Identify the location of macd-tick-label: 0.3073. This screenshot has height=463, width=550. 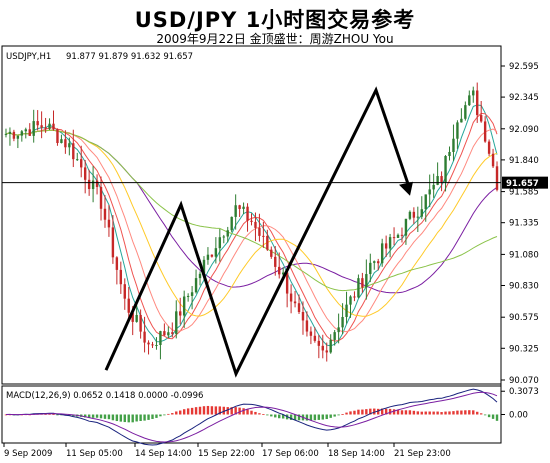
(524, 392).